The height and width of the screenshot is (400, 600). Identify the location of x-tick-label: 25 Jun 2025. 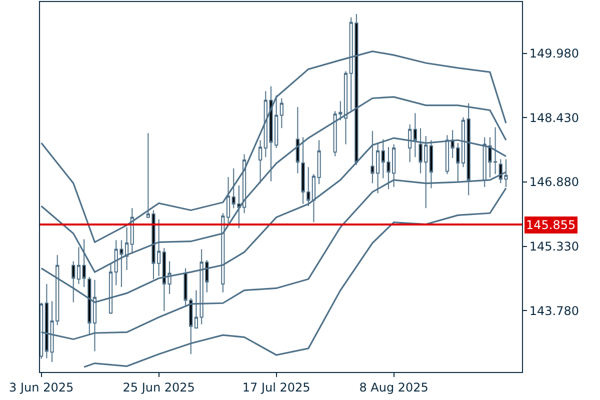
(158, 387).